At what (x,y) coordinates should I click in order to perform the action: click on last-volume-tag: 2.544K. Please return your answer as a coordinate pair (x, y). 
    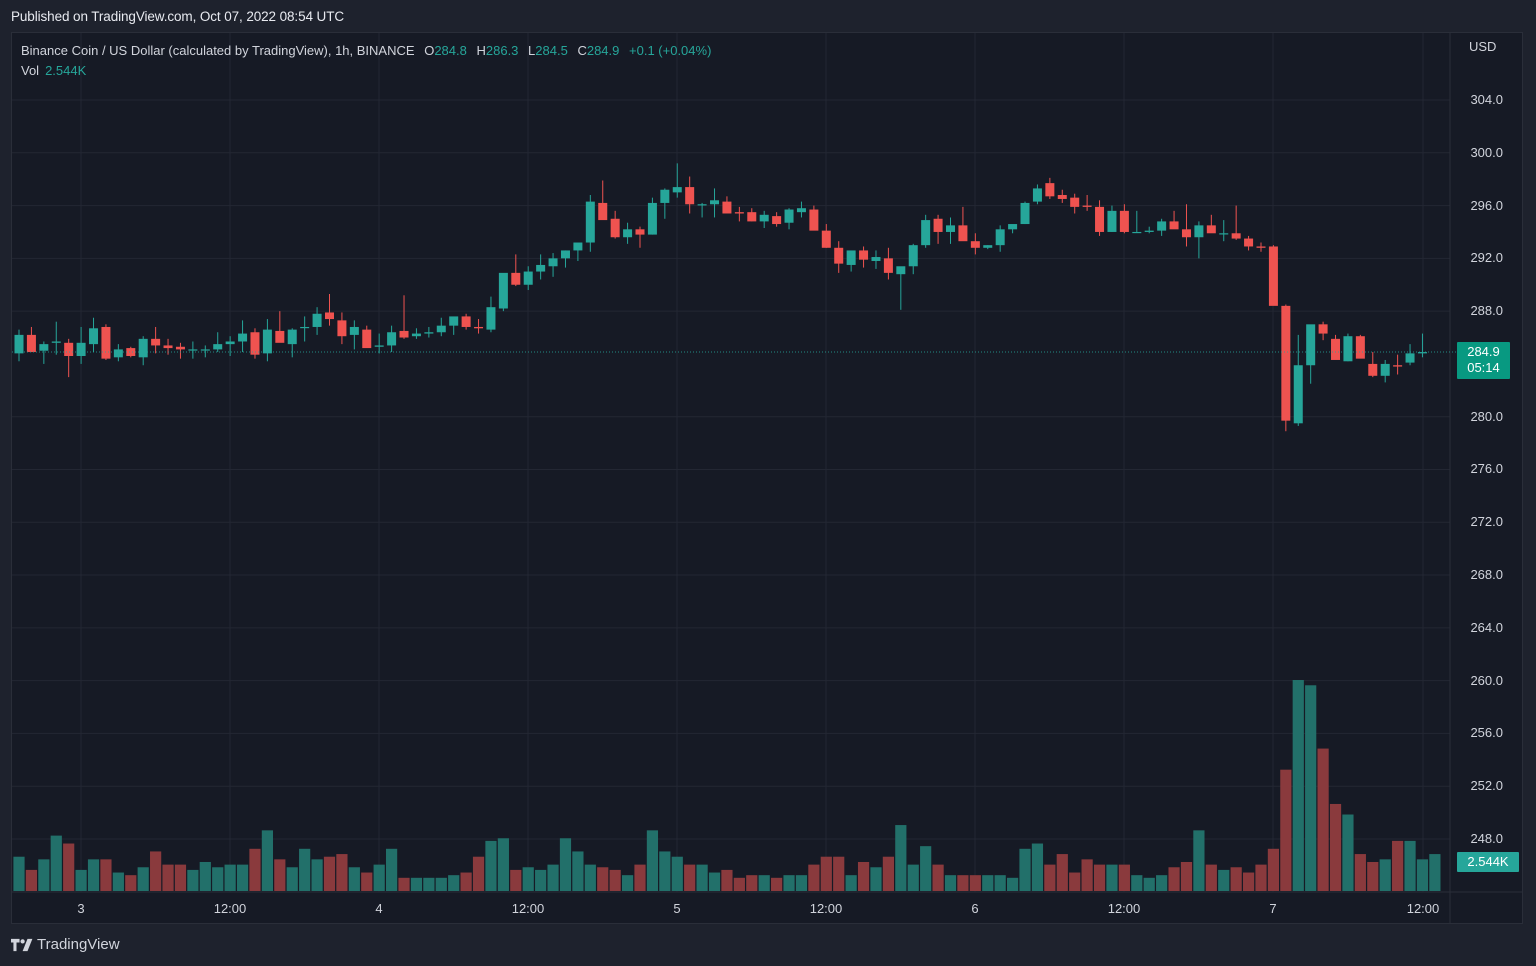
    Looking at the image, I should click on (1488, 862).